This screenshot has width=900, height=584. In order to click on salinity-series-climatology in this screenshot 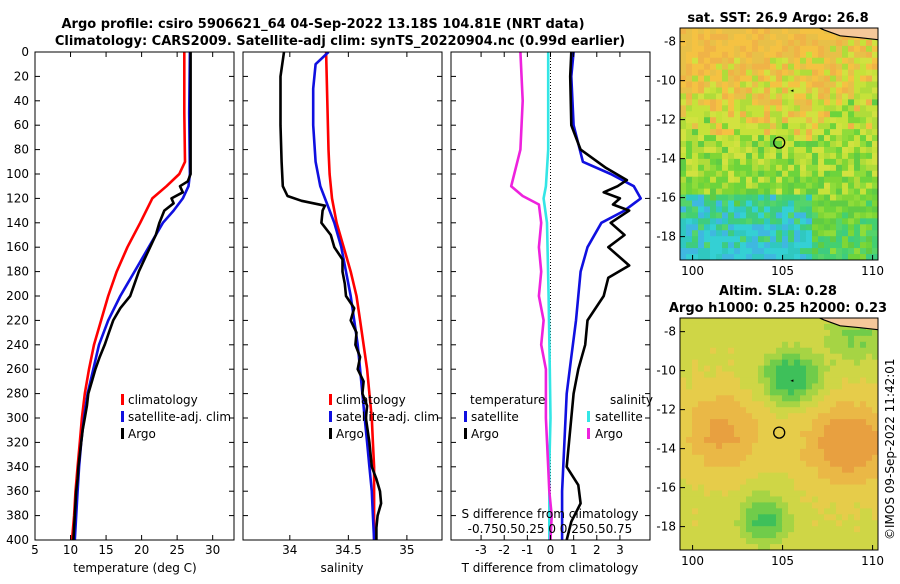, I will do `click(350, 296)`.